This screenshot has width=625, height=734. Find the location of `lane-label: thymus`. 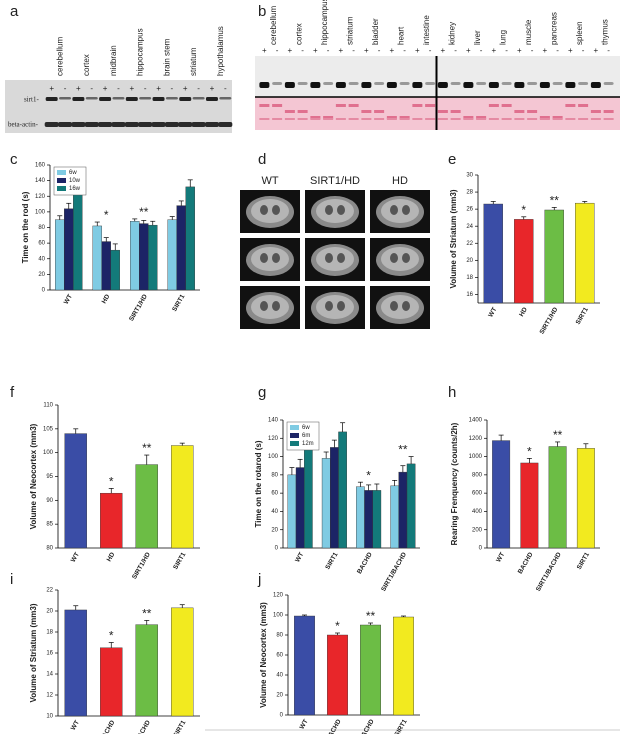

lane-label: thymus is located at coordinates (604, 32).